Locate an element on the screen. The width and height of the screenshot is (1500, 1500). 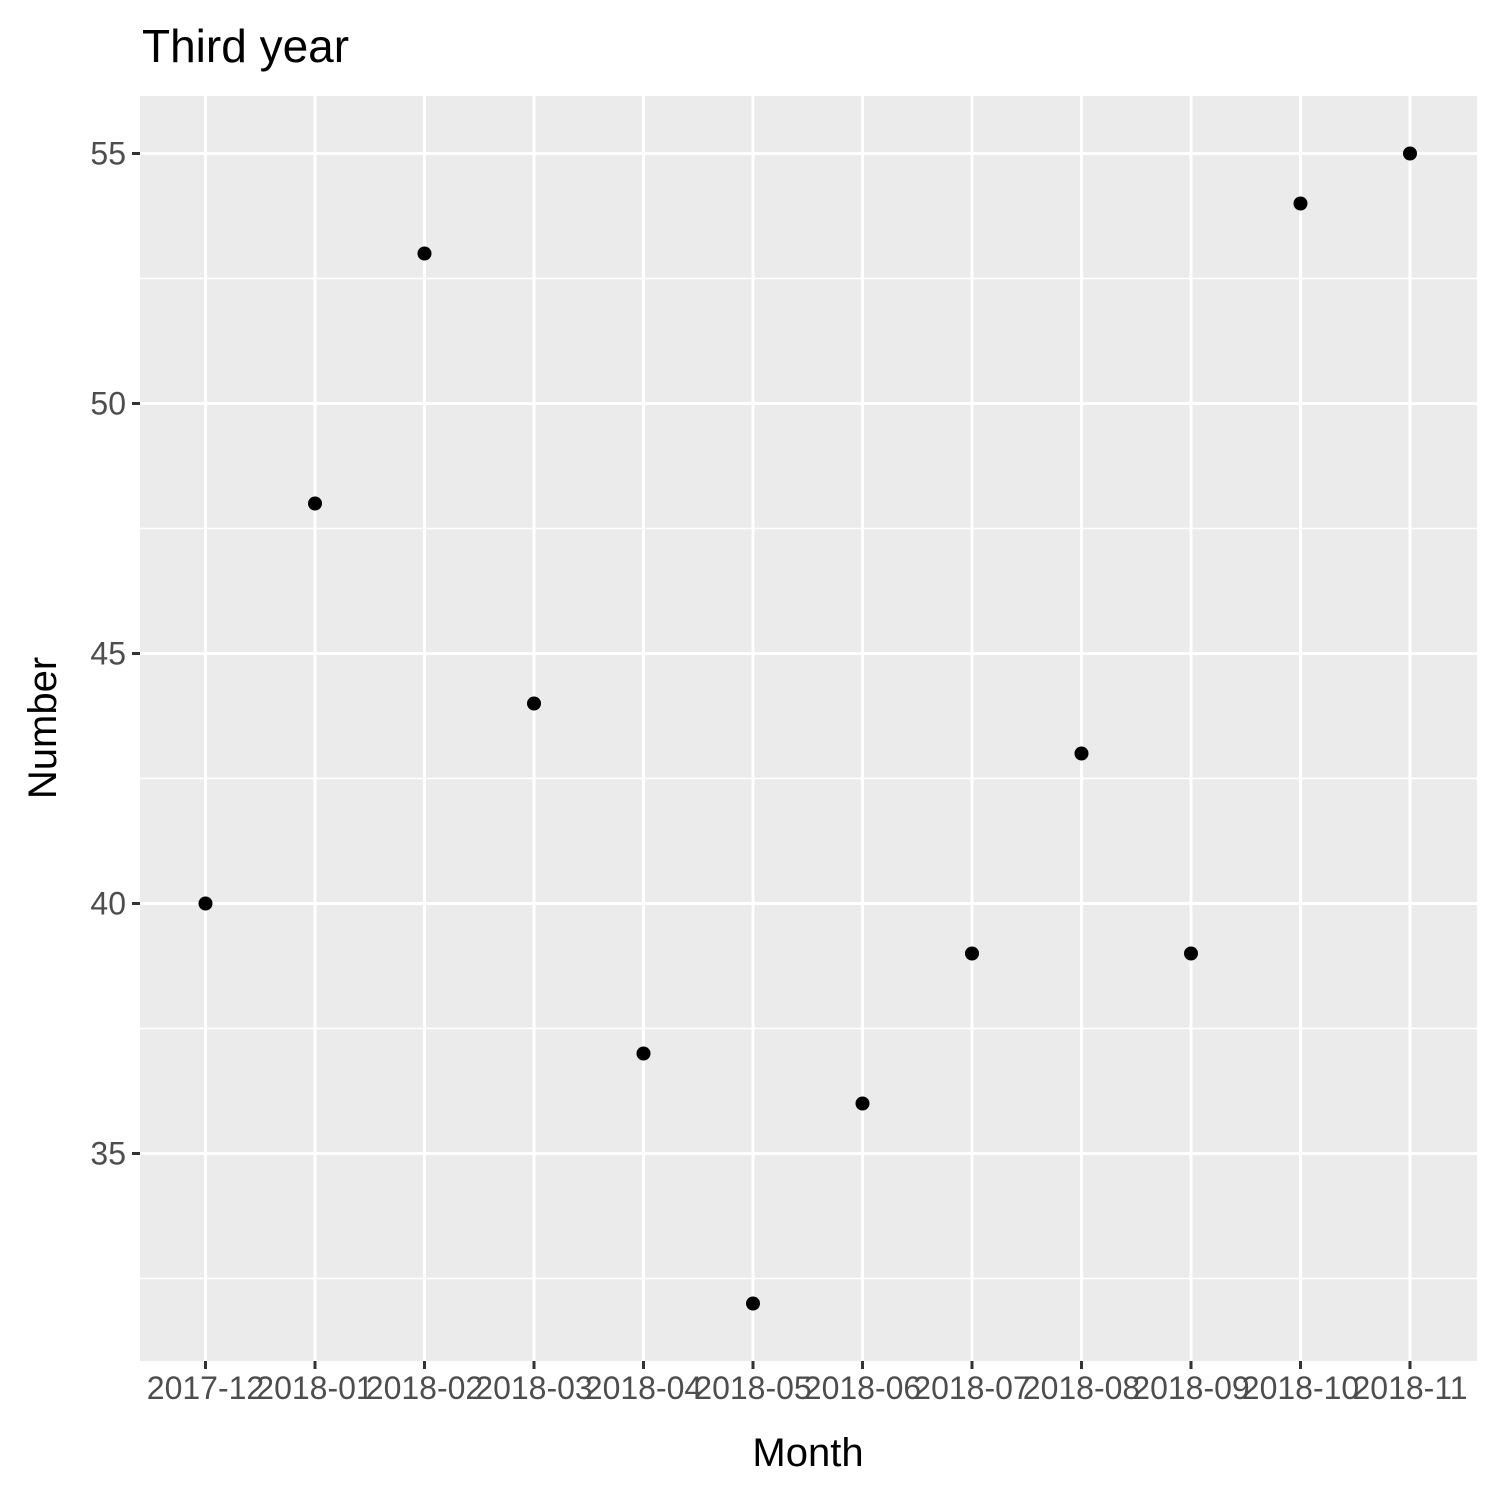
y-tick-label: 55 is located at coordinates (108, 154).